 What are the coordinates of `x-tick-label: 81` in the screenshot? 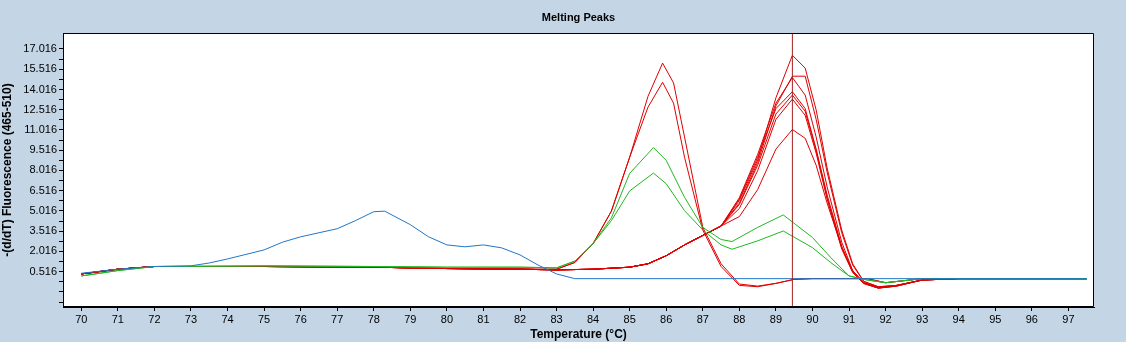 It's located at (483, 318).